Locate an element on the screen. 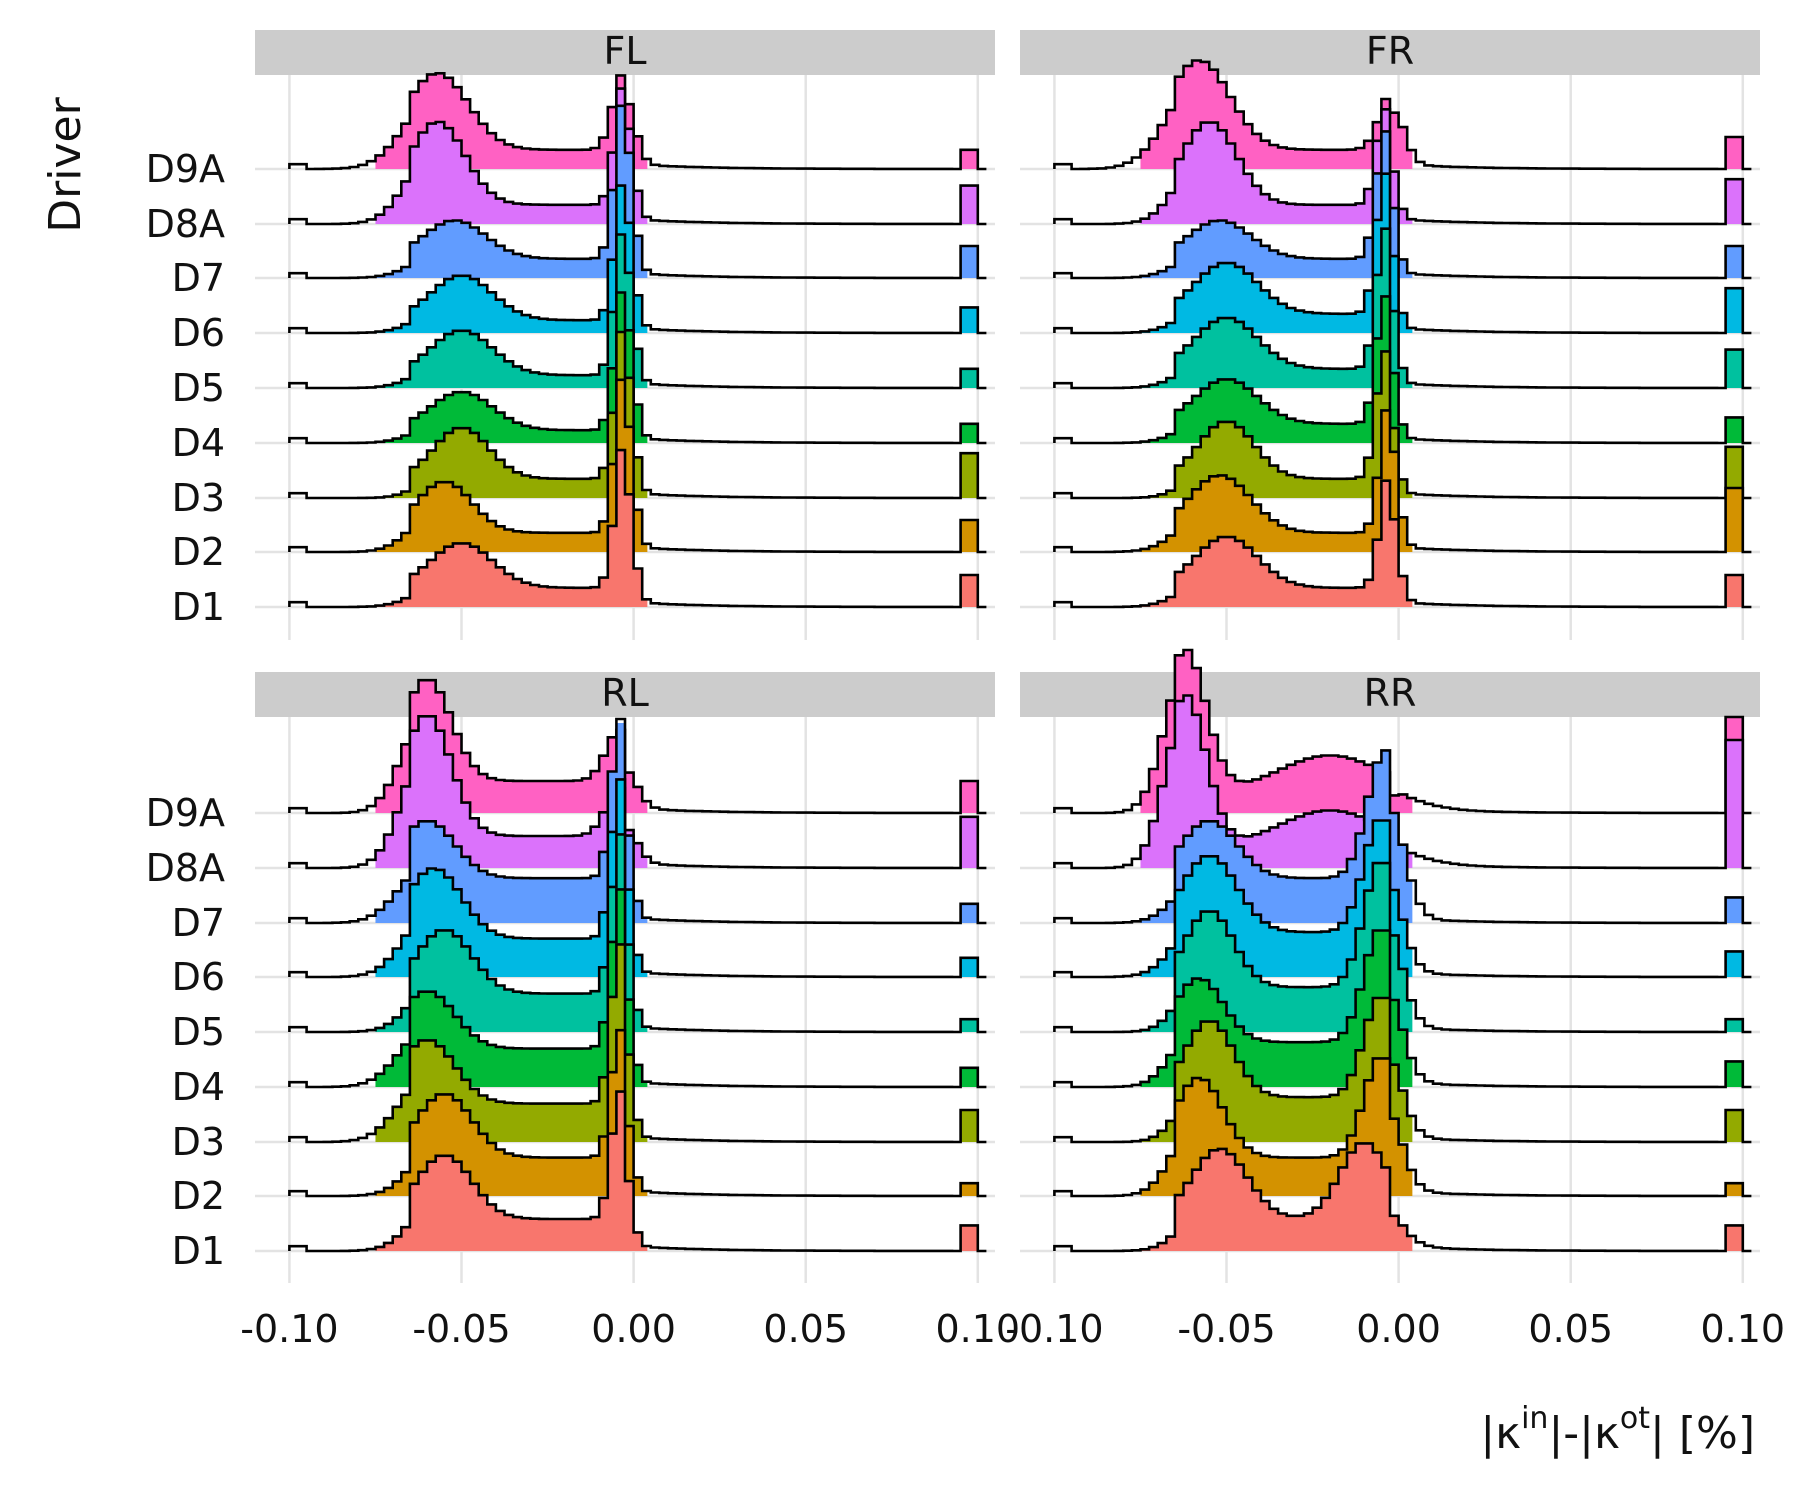 Image resolution: width=1800 pixels, height=1500 pixels. strip-FL is located at coordinates (625, 52).